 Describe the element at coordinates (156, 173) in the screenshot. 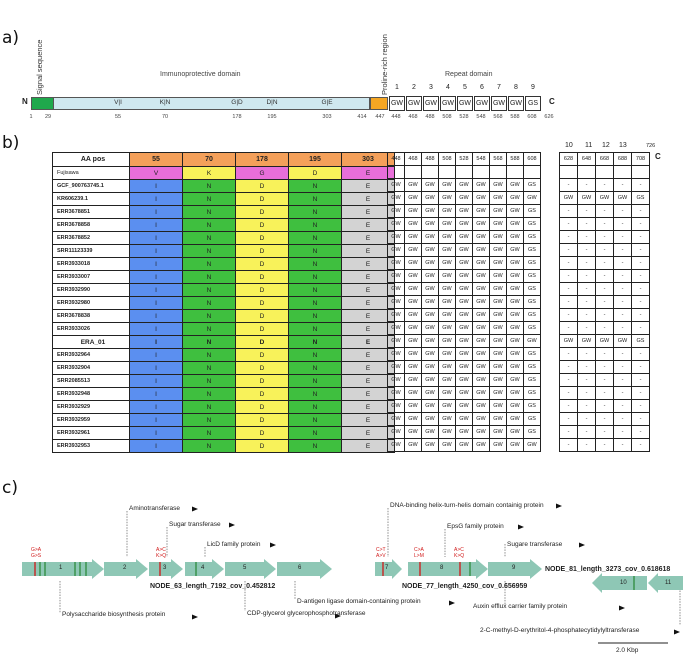

I see `reference-residue: V` at that location.